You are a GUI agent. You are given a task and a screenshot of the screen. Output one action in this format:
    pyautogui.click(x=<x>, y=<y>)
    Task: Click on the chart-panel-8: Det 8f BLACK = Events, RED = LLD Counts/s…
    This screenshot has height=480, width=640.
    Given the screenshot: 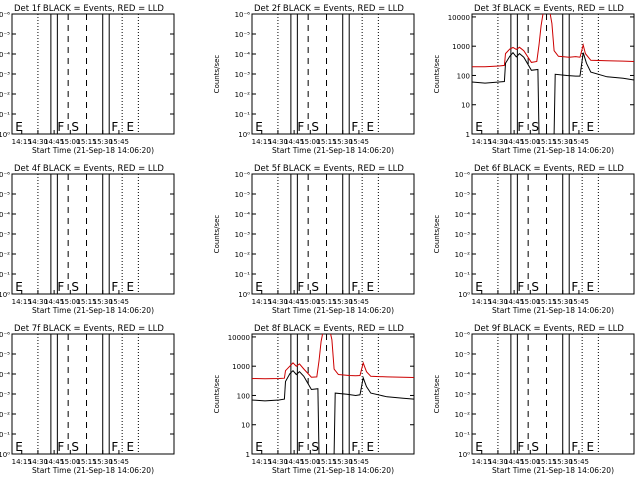 What is the action you would take?
    pyautogui.click(x=314, y=399)
    